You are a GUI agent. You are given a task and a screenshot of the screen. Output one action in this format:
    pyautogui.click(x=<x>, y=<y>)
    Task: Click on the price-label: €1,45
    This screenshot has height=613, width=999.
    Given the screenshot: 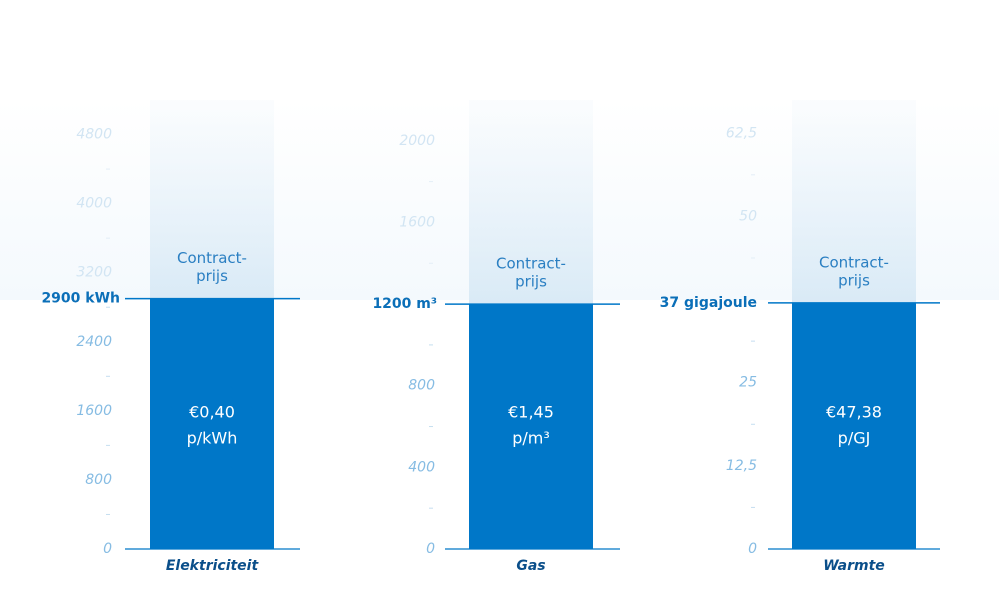 What is the action you would take?
    pyautogui.click(x=531, y=412)
    